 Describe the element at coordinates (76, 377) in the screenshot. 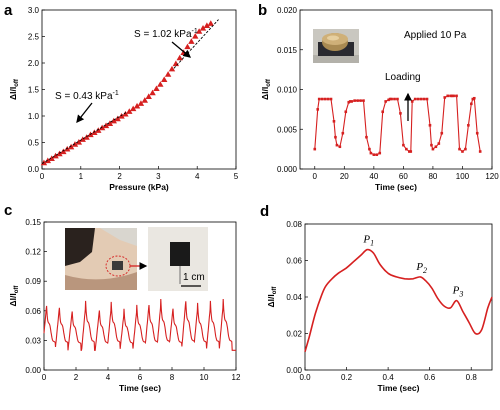

I see `x-tick-label: 2` at that location.